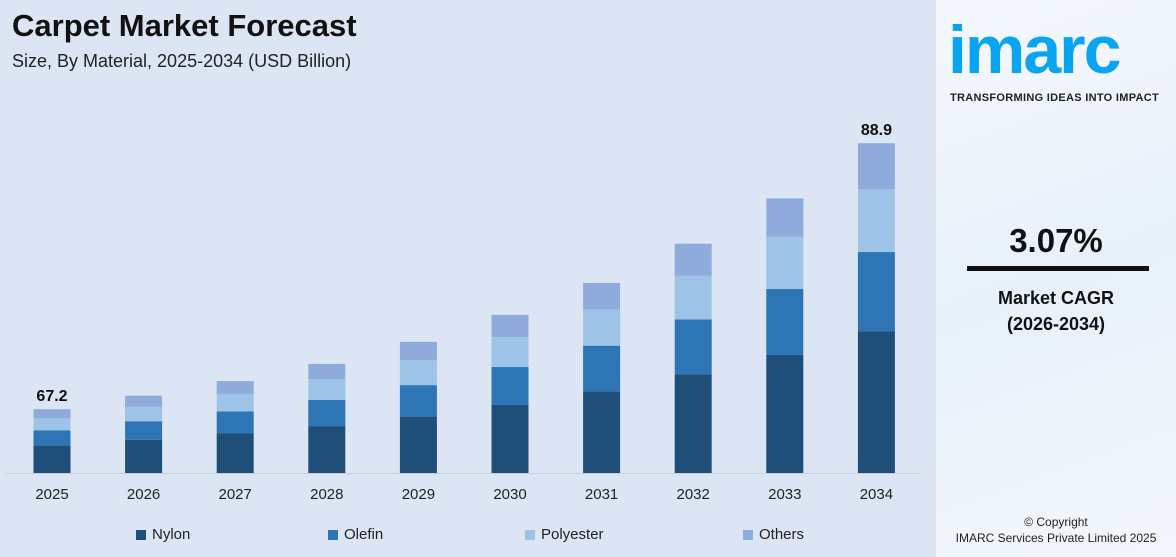  What do you see at coordinates (876, 221) in the screenshot?
I see `bar-segment-polyester-2034` at bounding box center [876, 221].